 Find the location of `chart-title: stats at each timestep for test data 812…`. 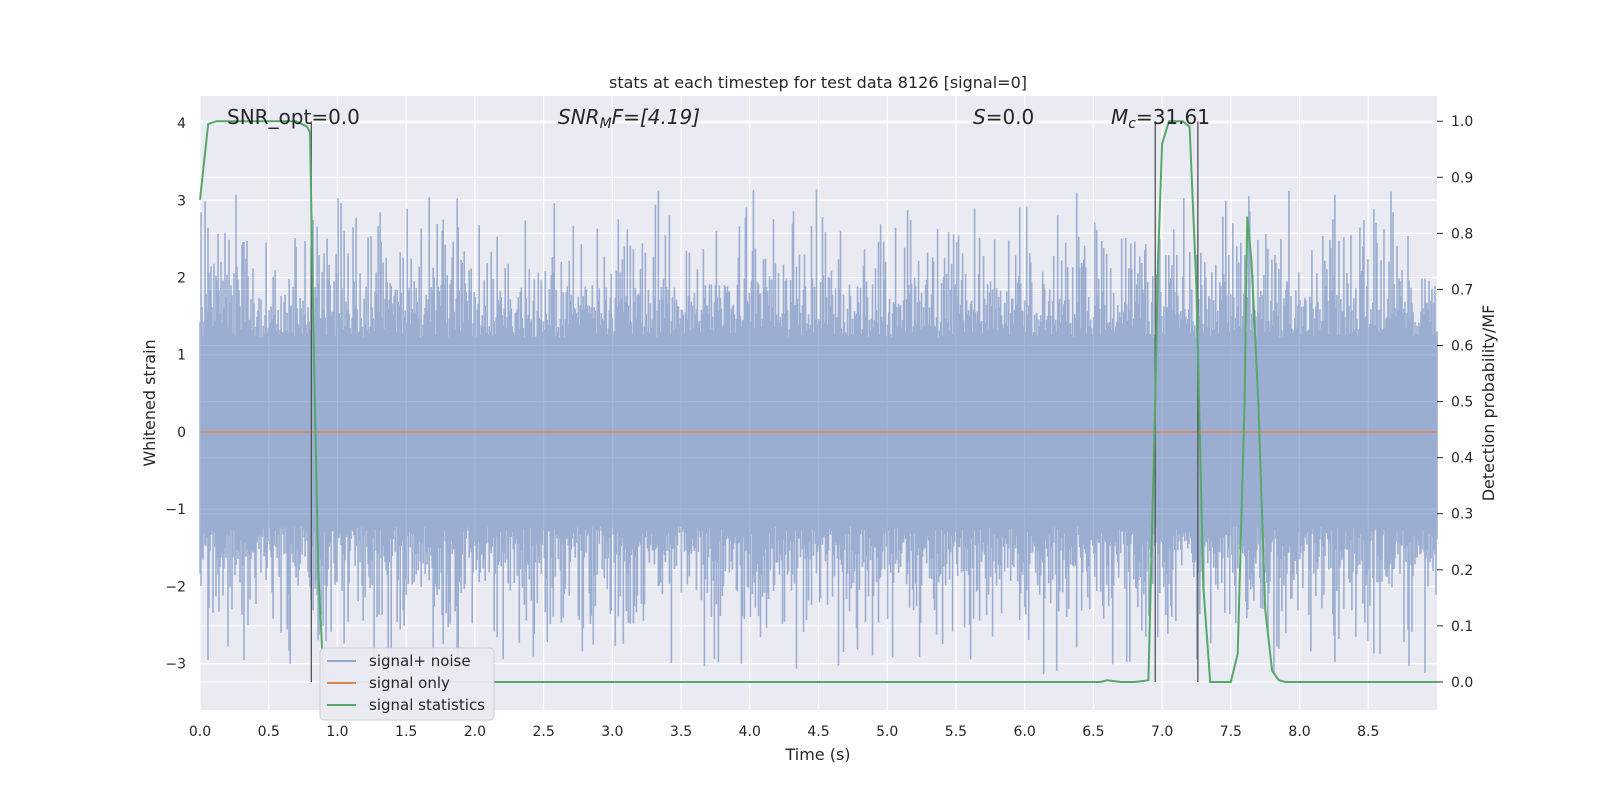

chart-title: stats at each timestep for test data 812… is located at coordinates (818, 82).